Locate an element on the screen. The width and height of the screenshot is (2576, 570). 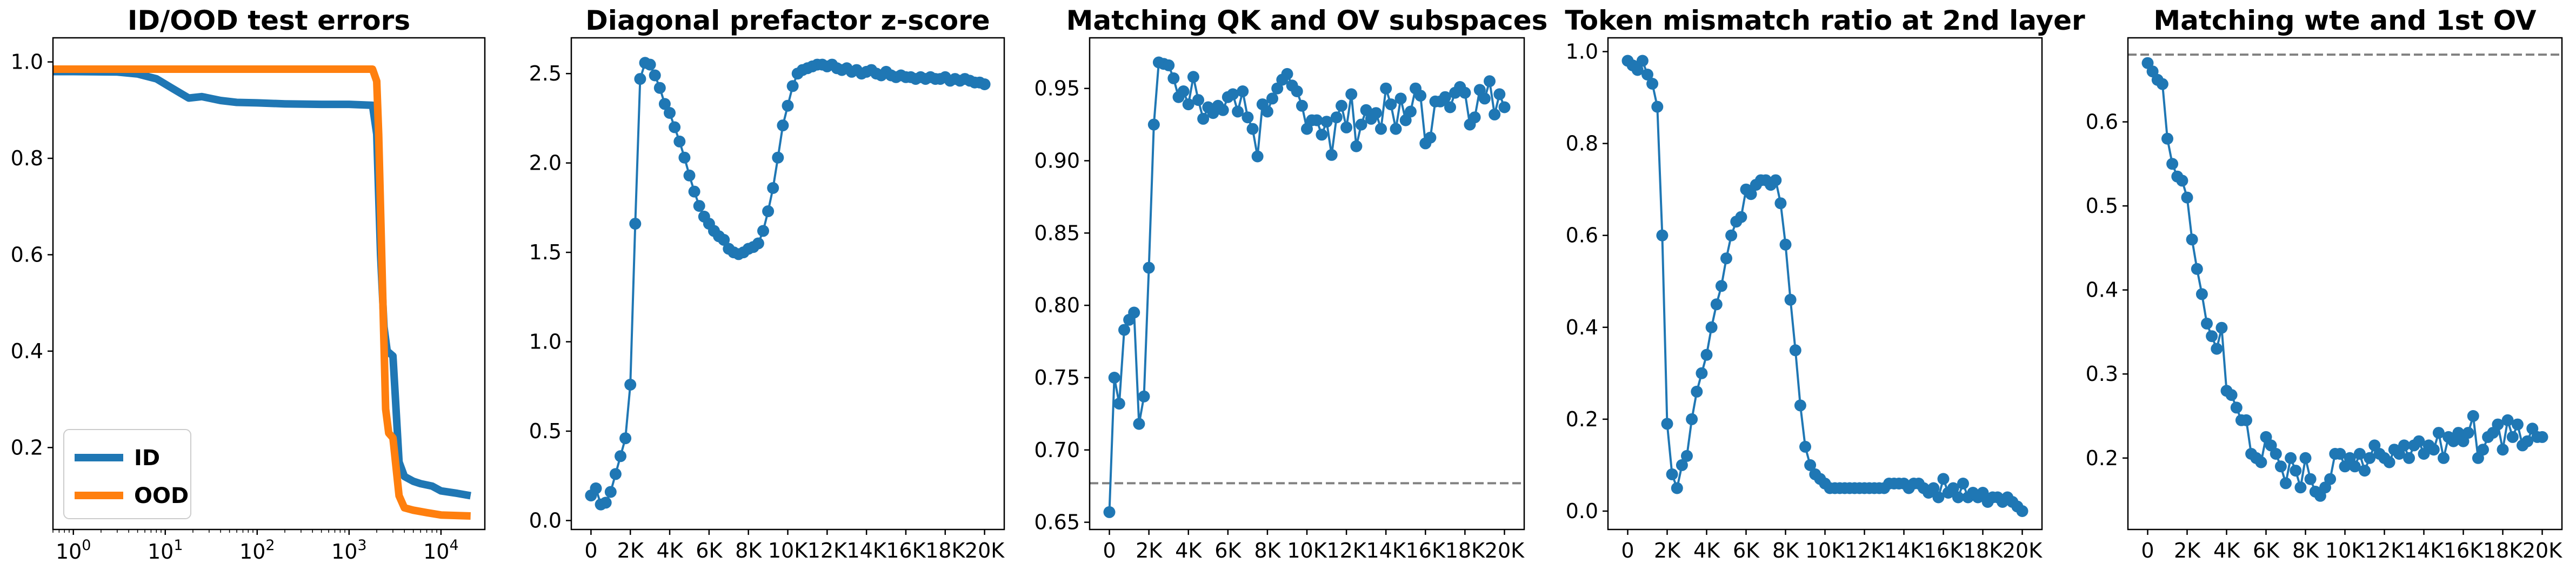
y-tick-label: 0.80 is located at coordinates (1057, 305).